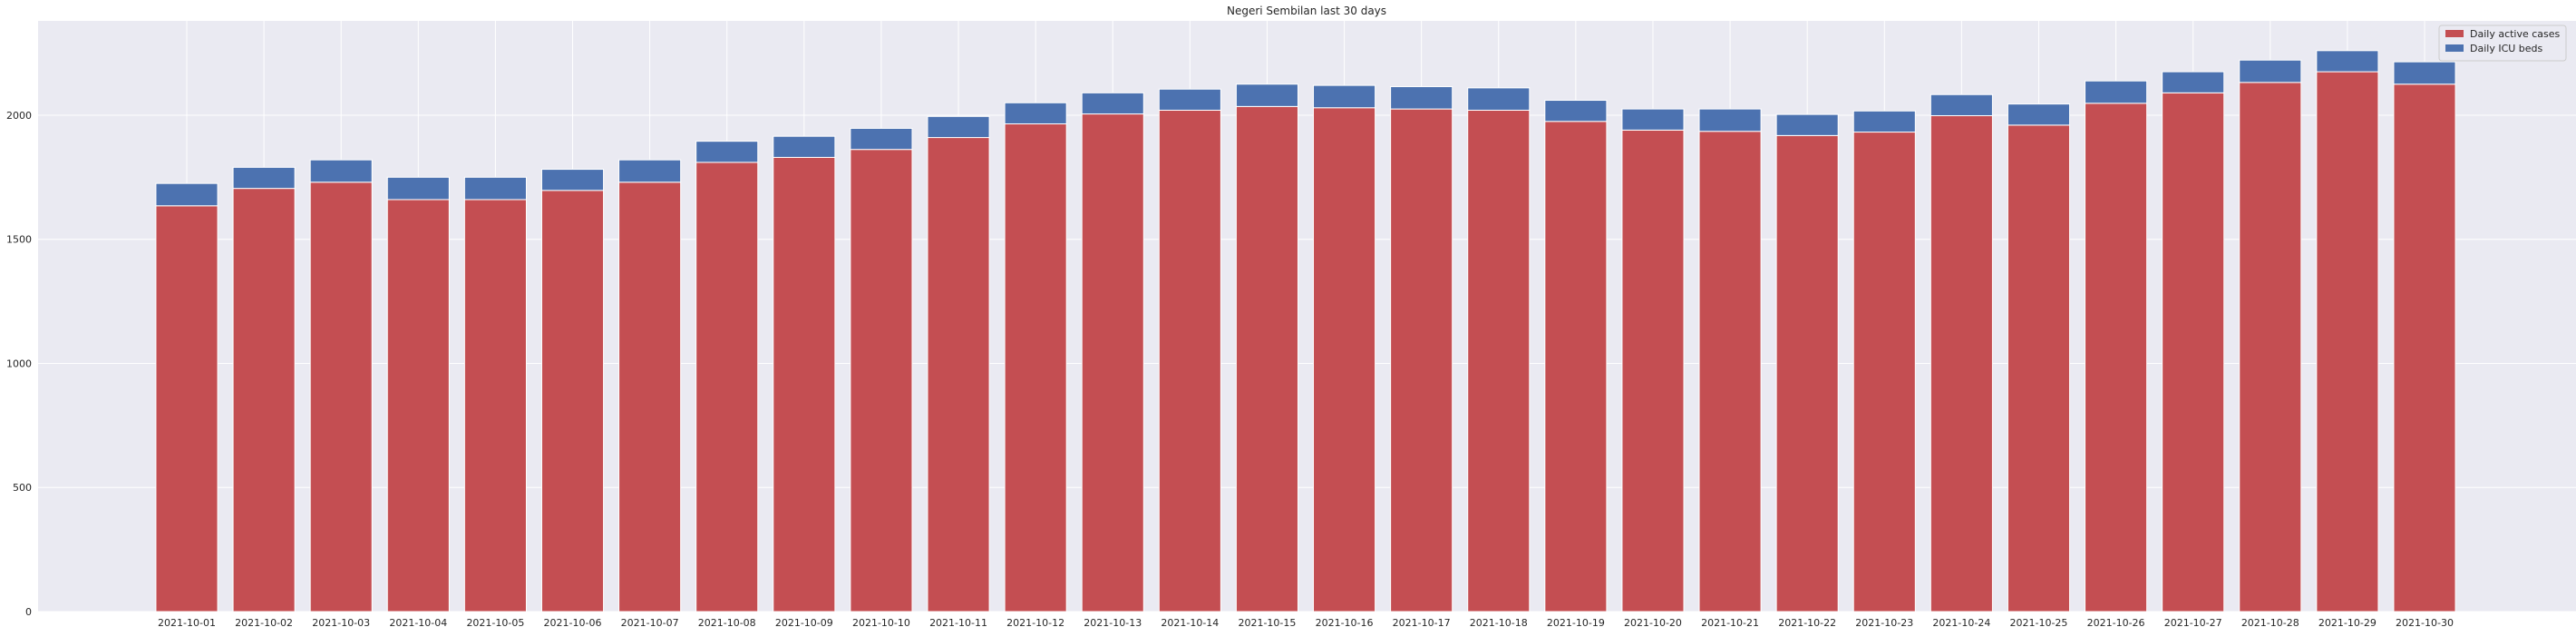 The height and width of the screenshot is (637, 2576). Describe the element at coordinates (1190, 623) in the screenshot. I see `x-tick-label: 2021-10-14` at that location.